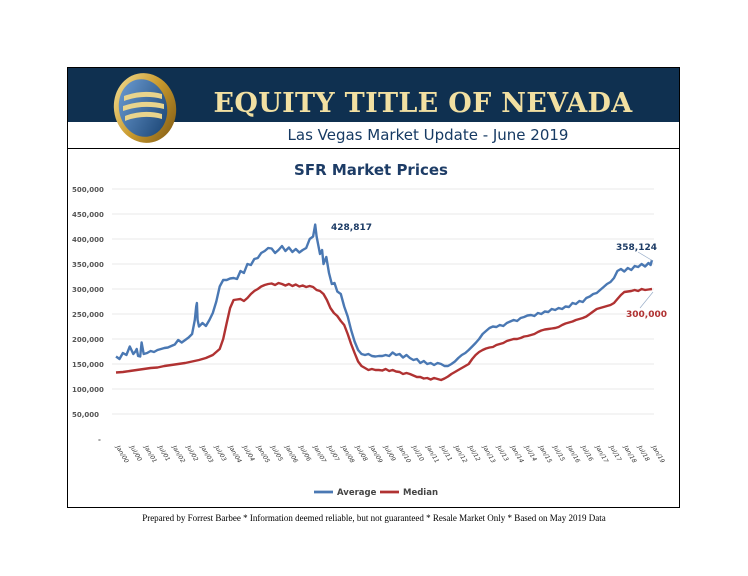 This screenshot has width=748, height=576. What do you see at coordinates (206, 454) in the screenshot?
I see `x-tick-label: Jan/03` at bounding box center [206, 454].